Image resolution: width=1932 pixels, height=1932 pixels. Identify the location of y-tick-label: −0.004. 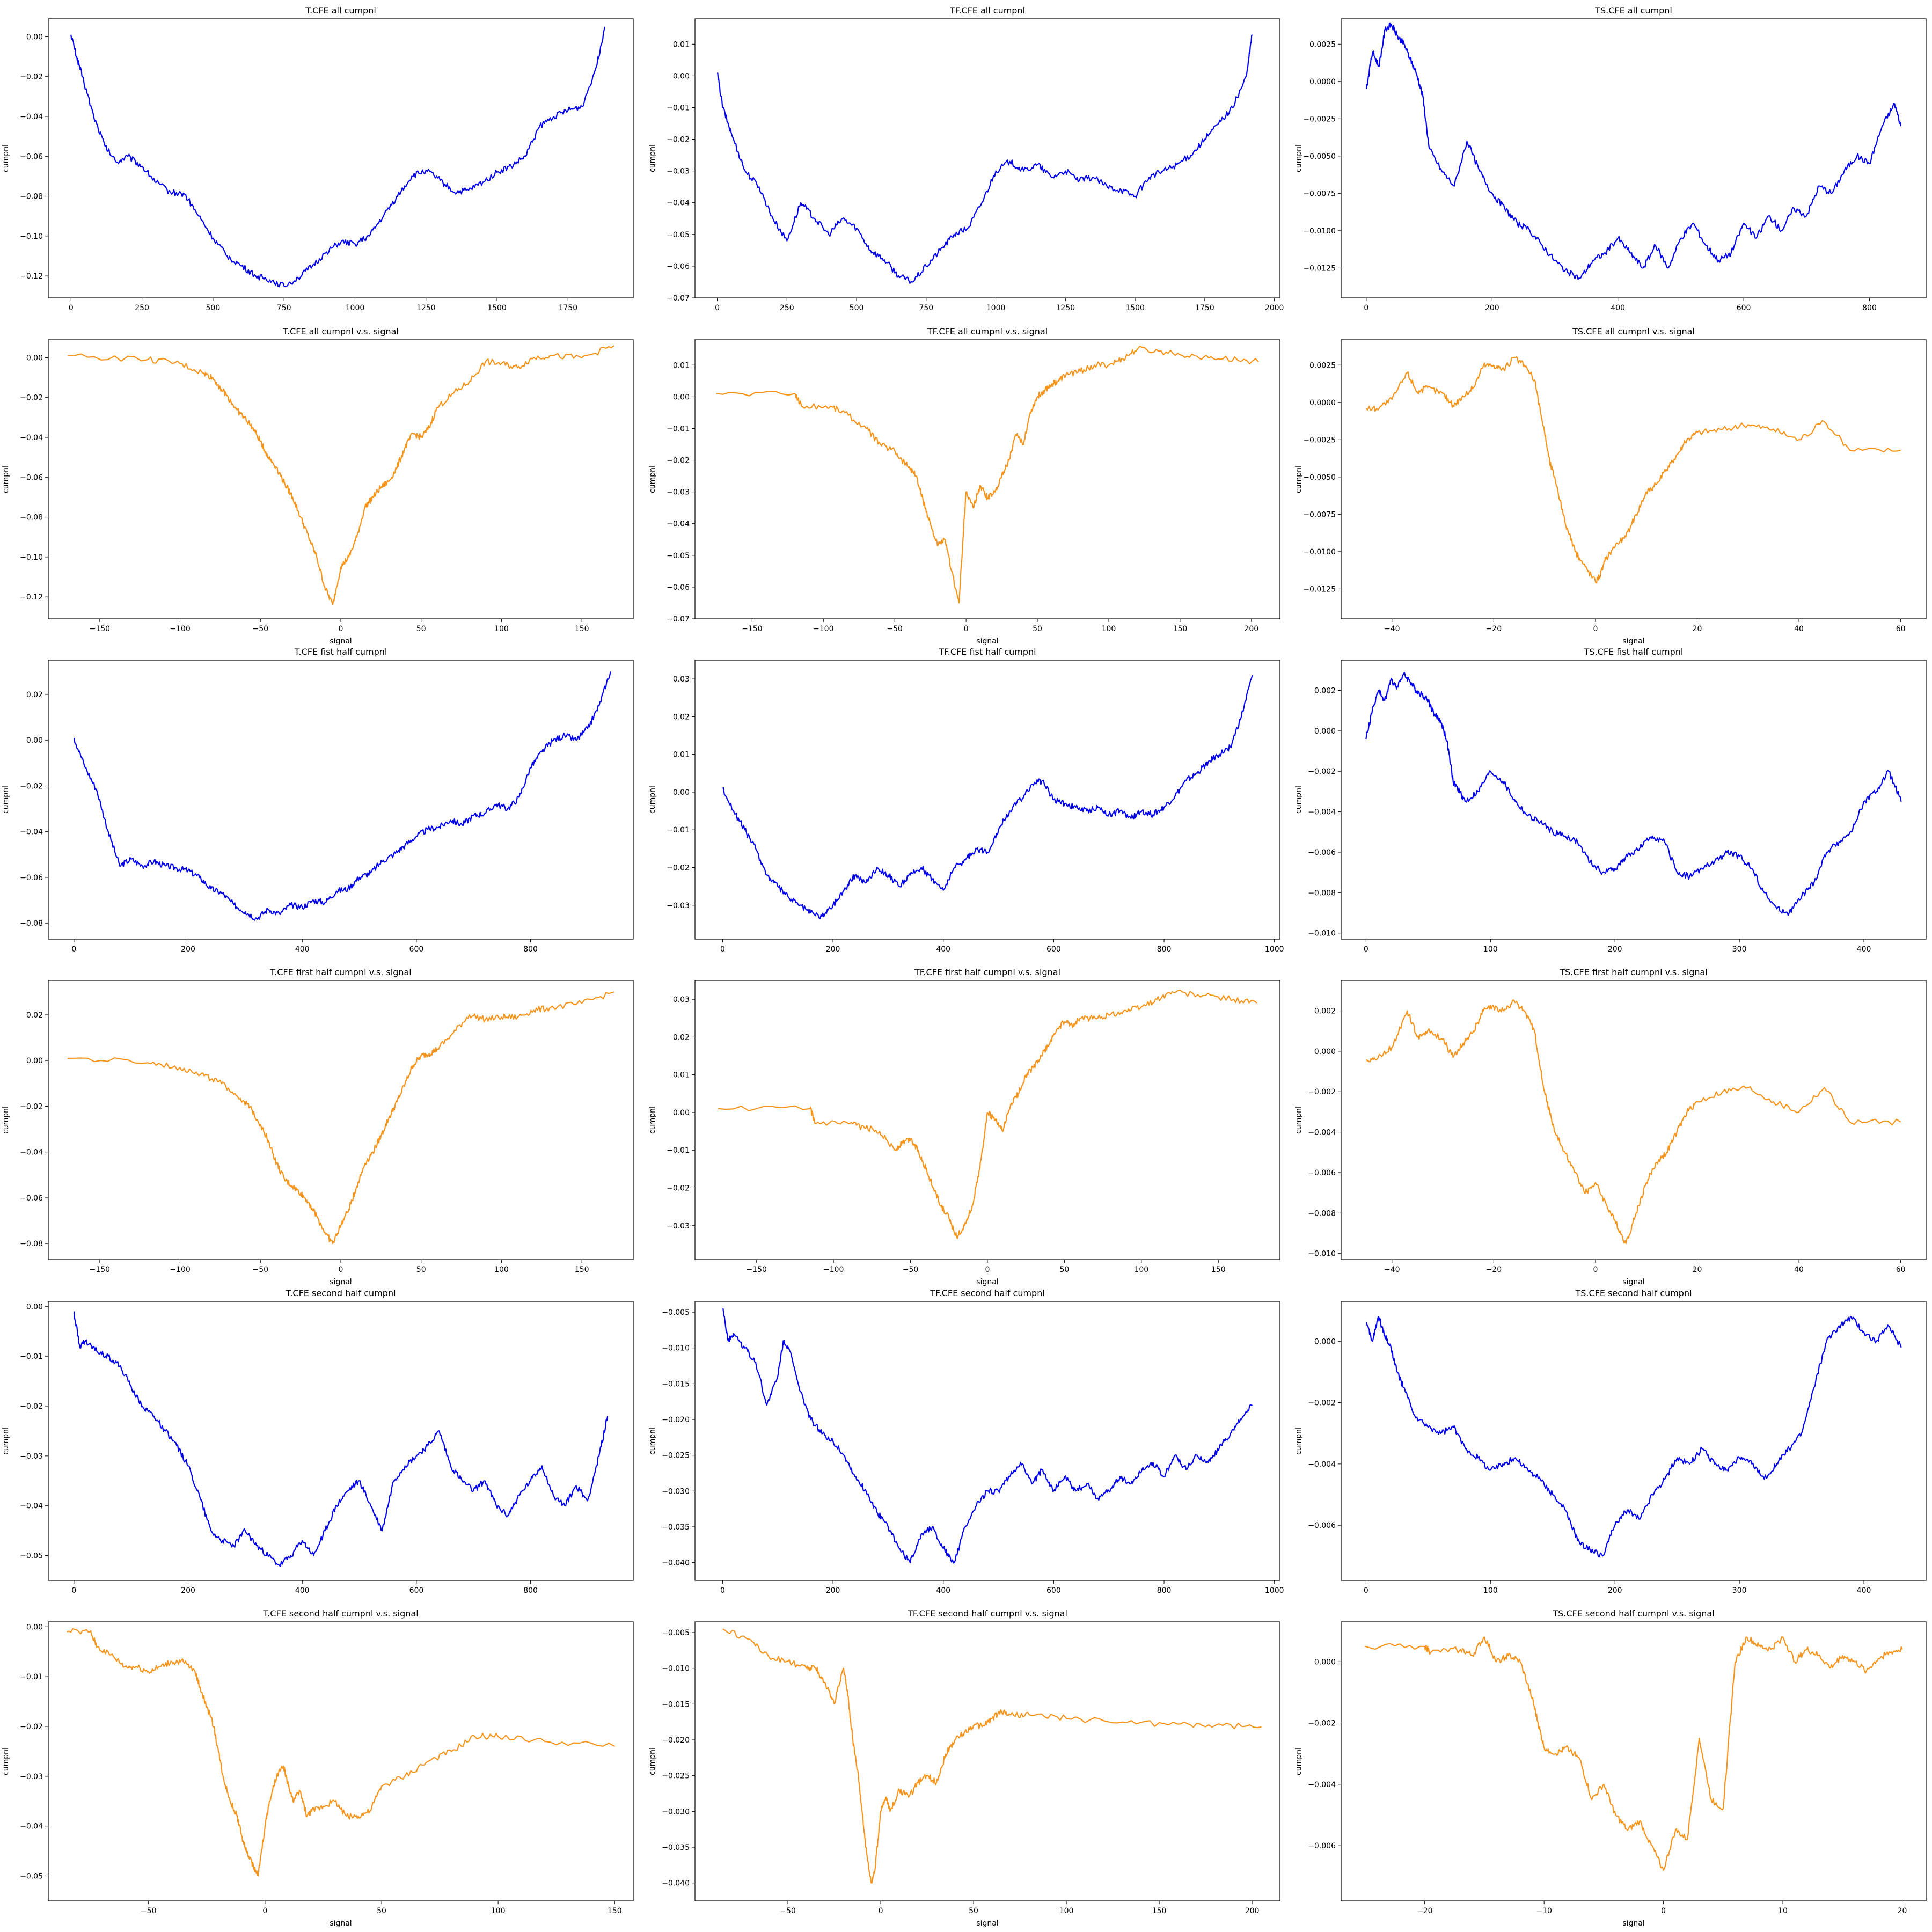
(1322, 1133).